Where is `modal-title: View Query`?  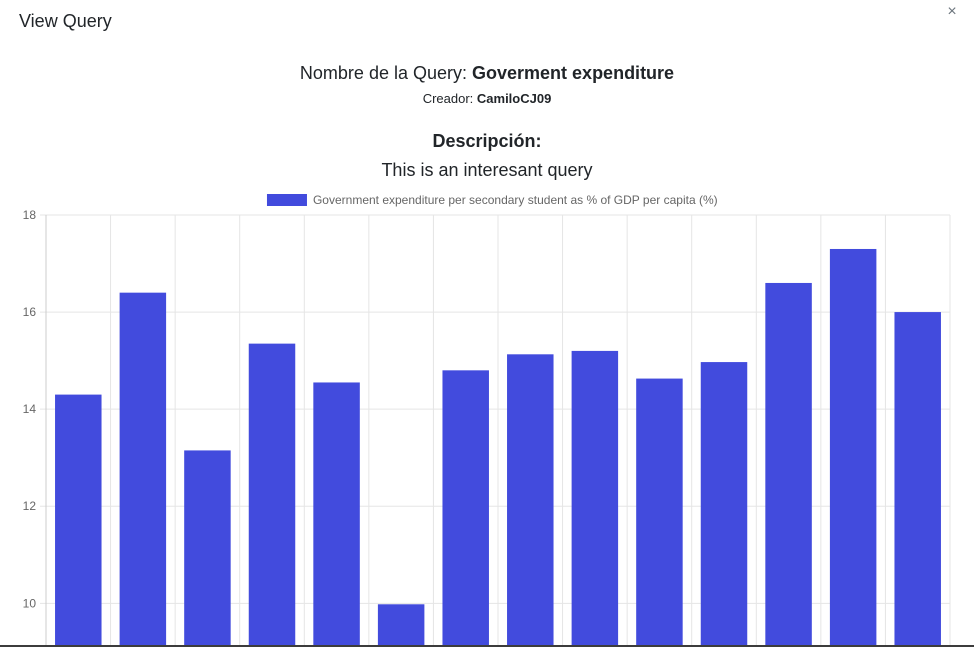
modal-title: View Query is located at coordinates (65, 21).